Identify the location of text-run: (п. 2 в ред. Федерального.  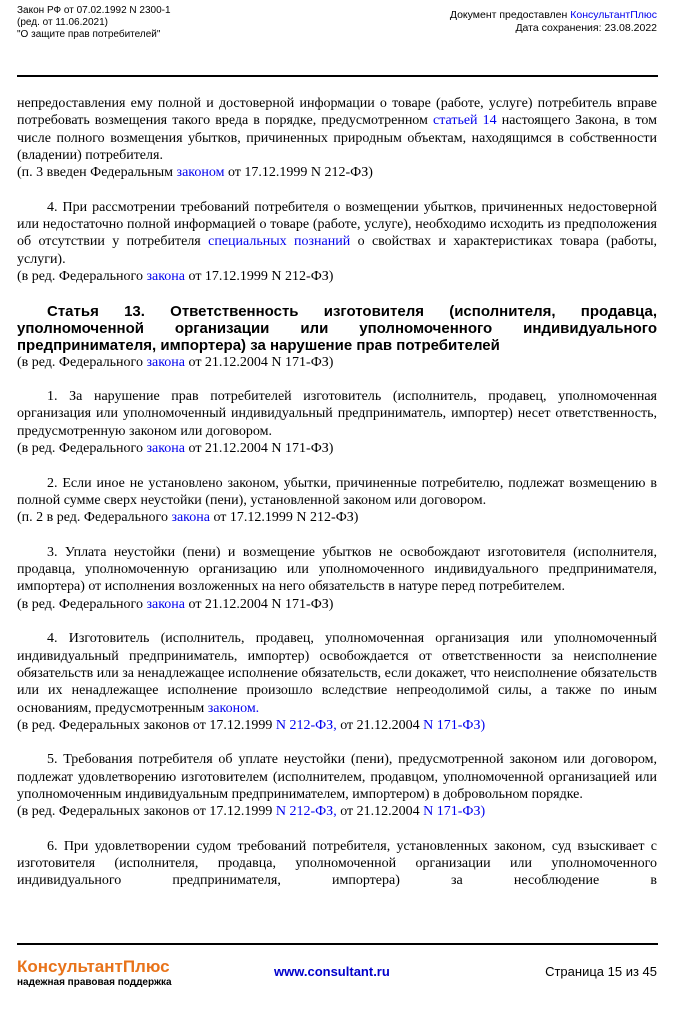
(94, 518).